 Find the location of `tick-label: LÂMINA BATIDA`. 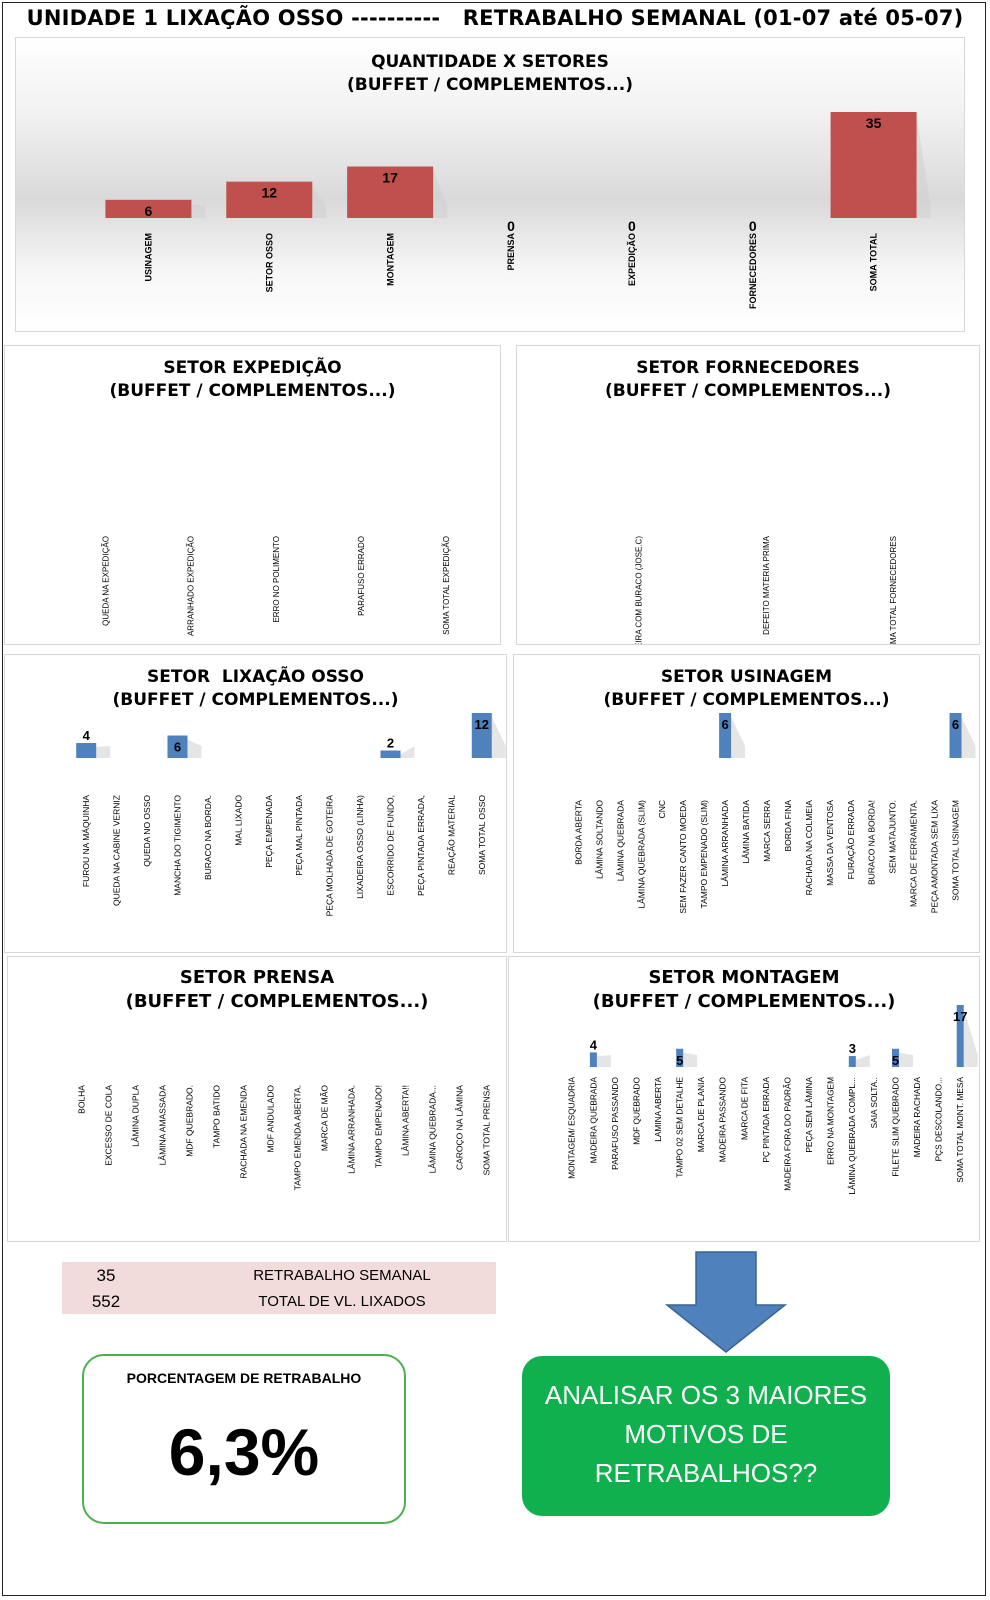

tick-label: LÂMINA BATIDA is located at coordinates (746, 832).